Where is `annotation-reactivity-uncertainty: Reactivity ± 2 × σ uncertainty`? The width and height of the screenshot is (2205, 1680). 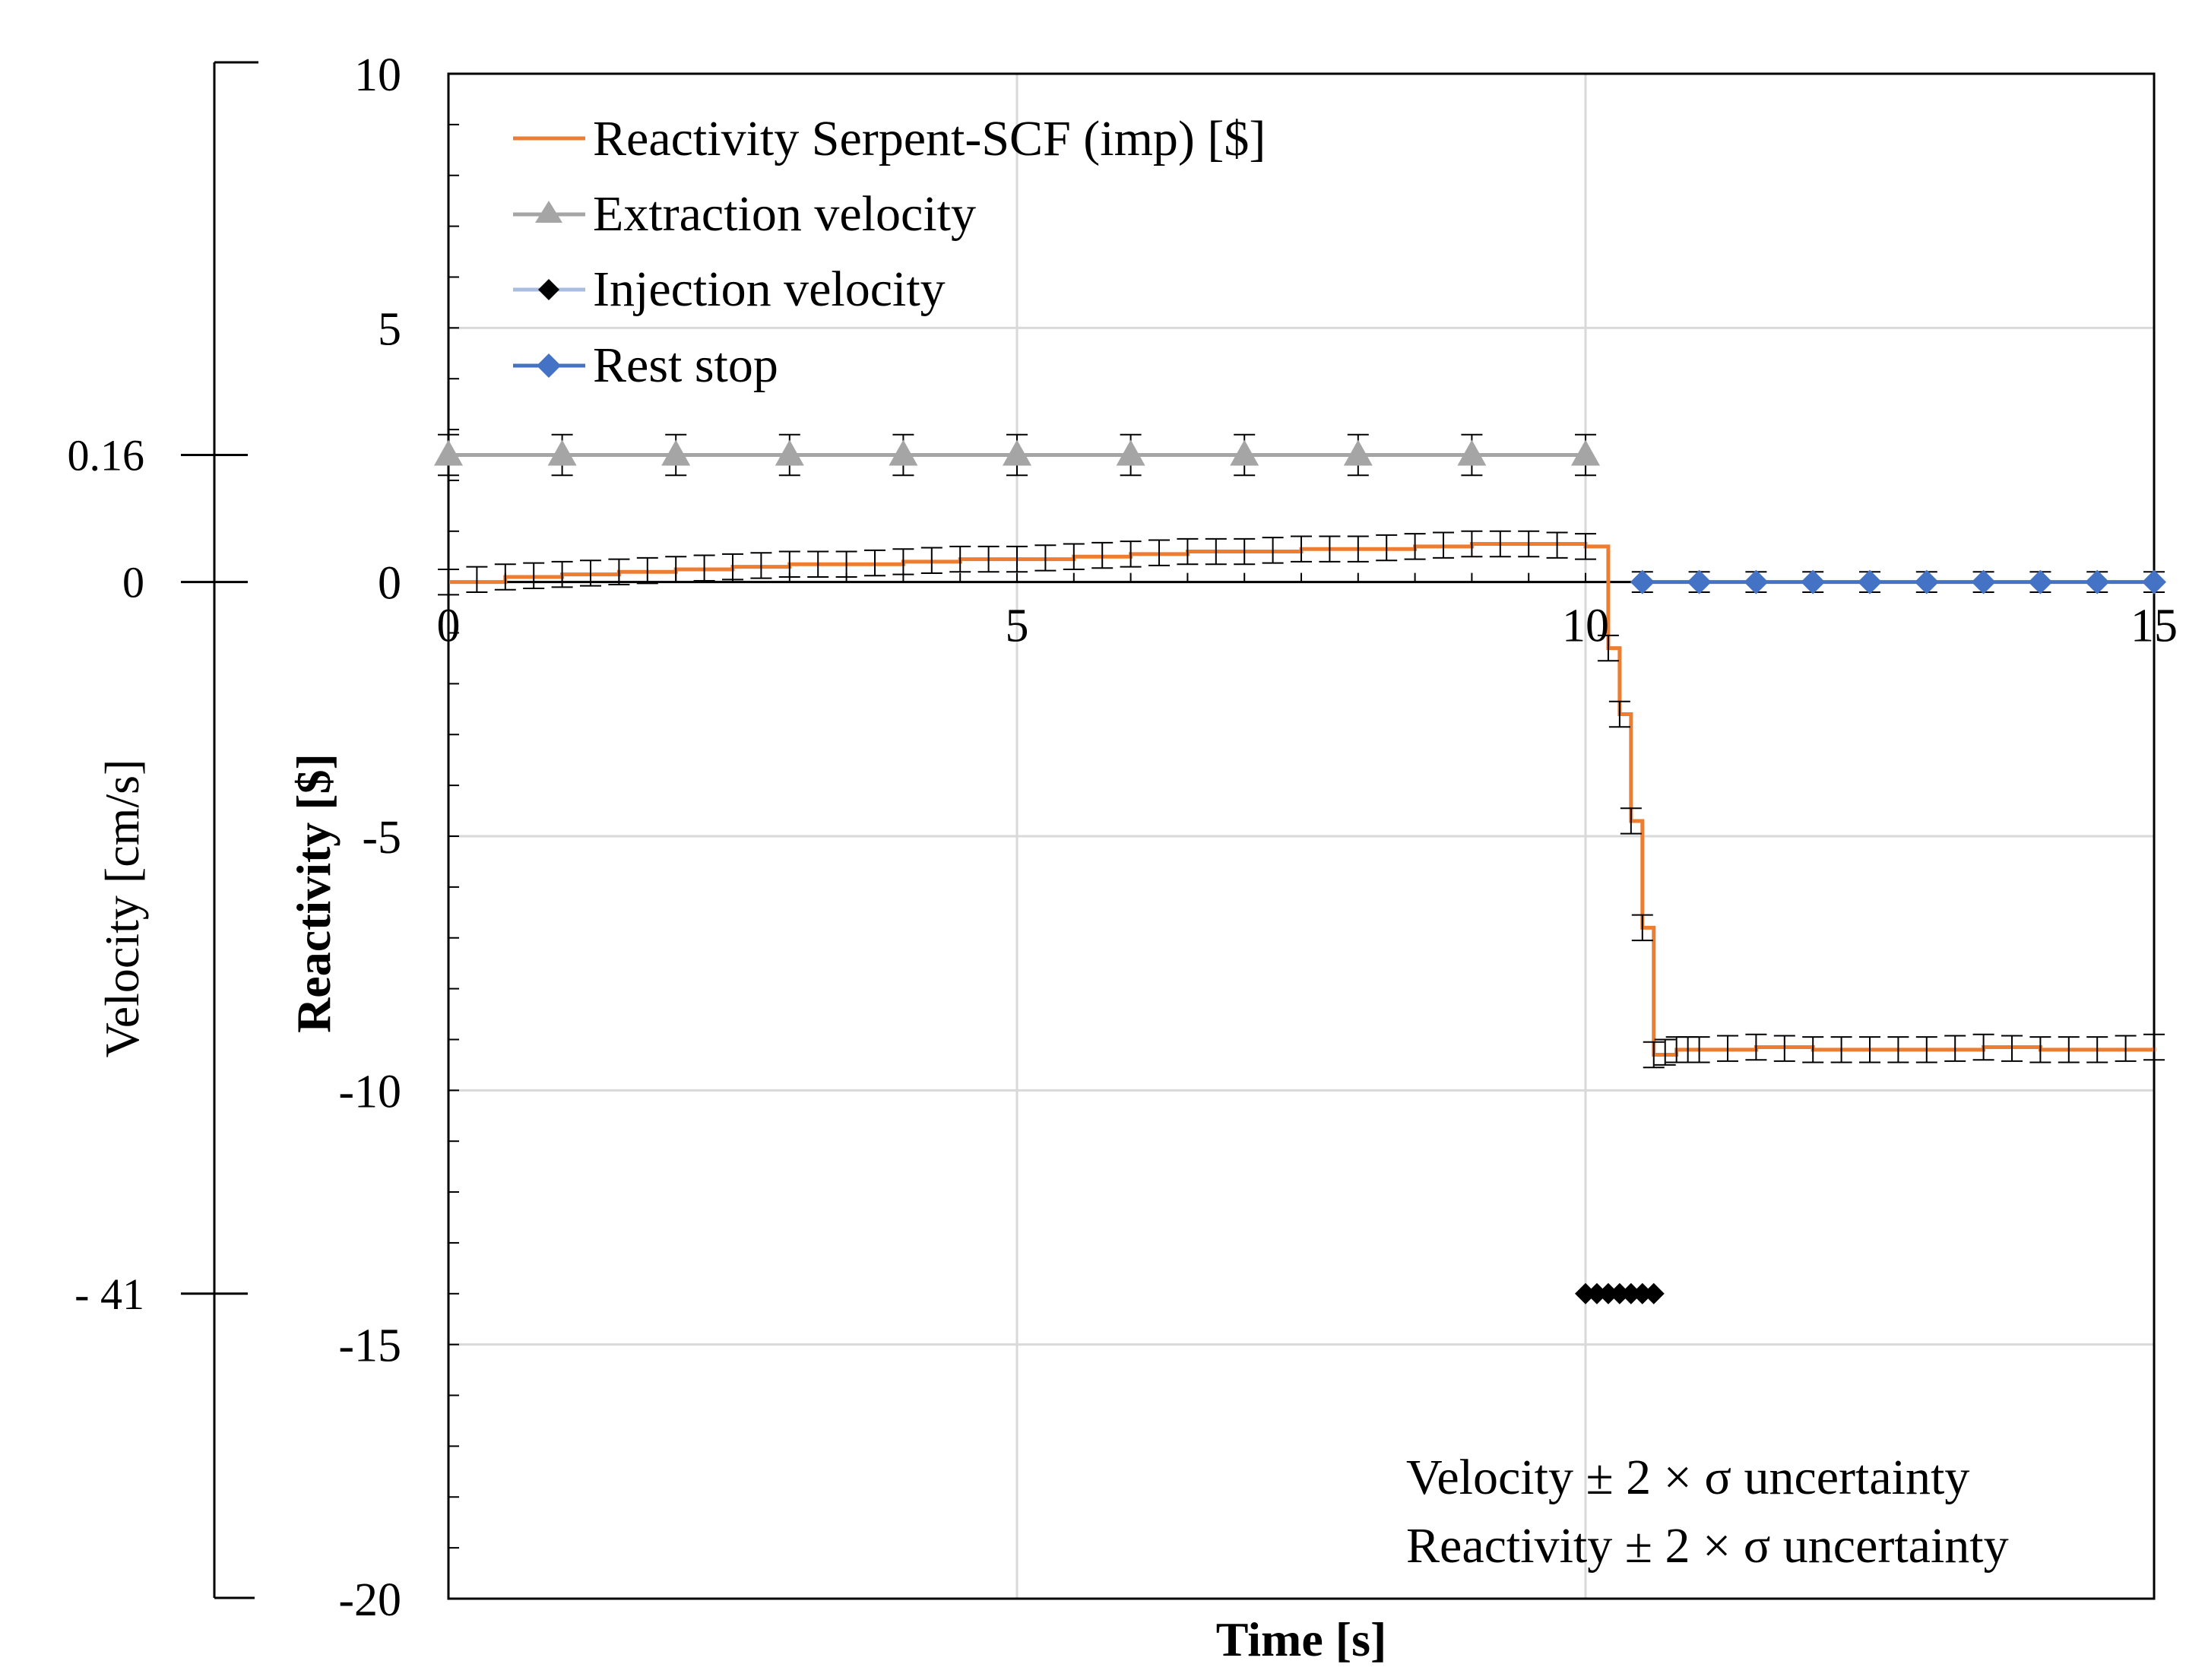
annotation-reactivity-uncertainty: Reactivity ± 2 × σ uncertainty is located at coordinates (1708, 1546).